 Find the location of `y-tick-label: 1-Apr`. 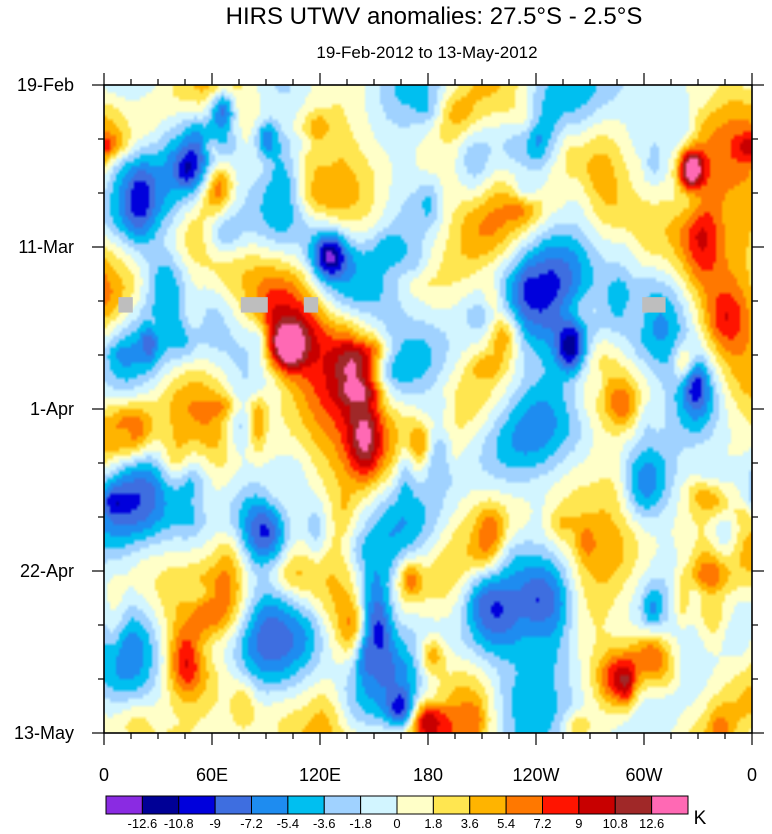

y-tick-label: 1-Apr is located at coordinates (52, 409).